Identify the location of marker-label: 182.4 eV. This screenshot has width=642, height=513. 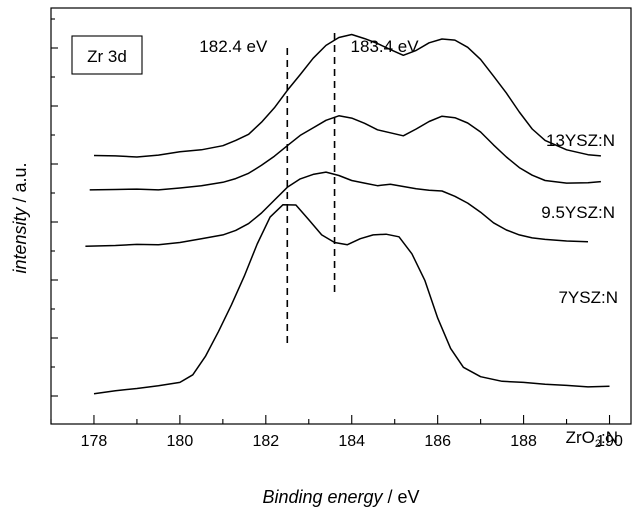
(233, 46).